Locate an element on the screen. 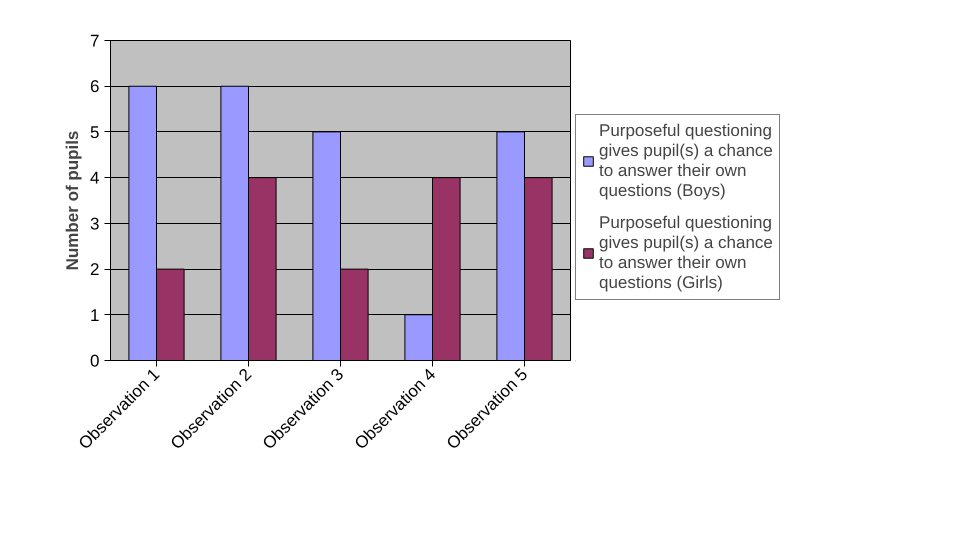 The width and height of the screenshot is (958, 553). y-tick-label: 4 is located at coordinates (95, 178).